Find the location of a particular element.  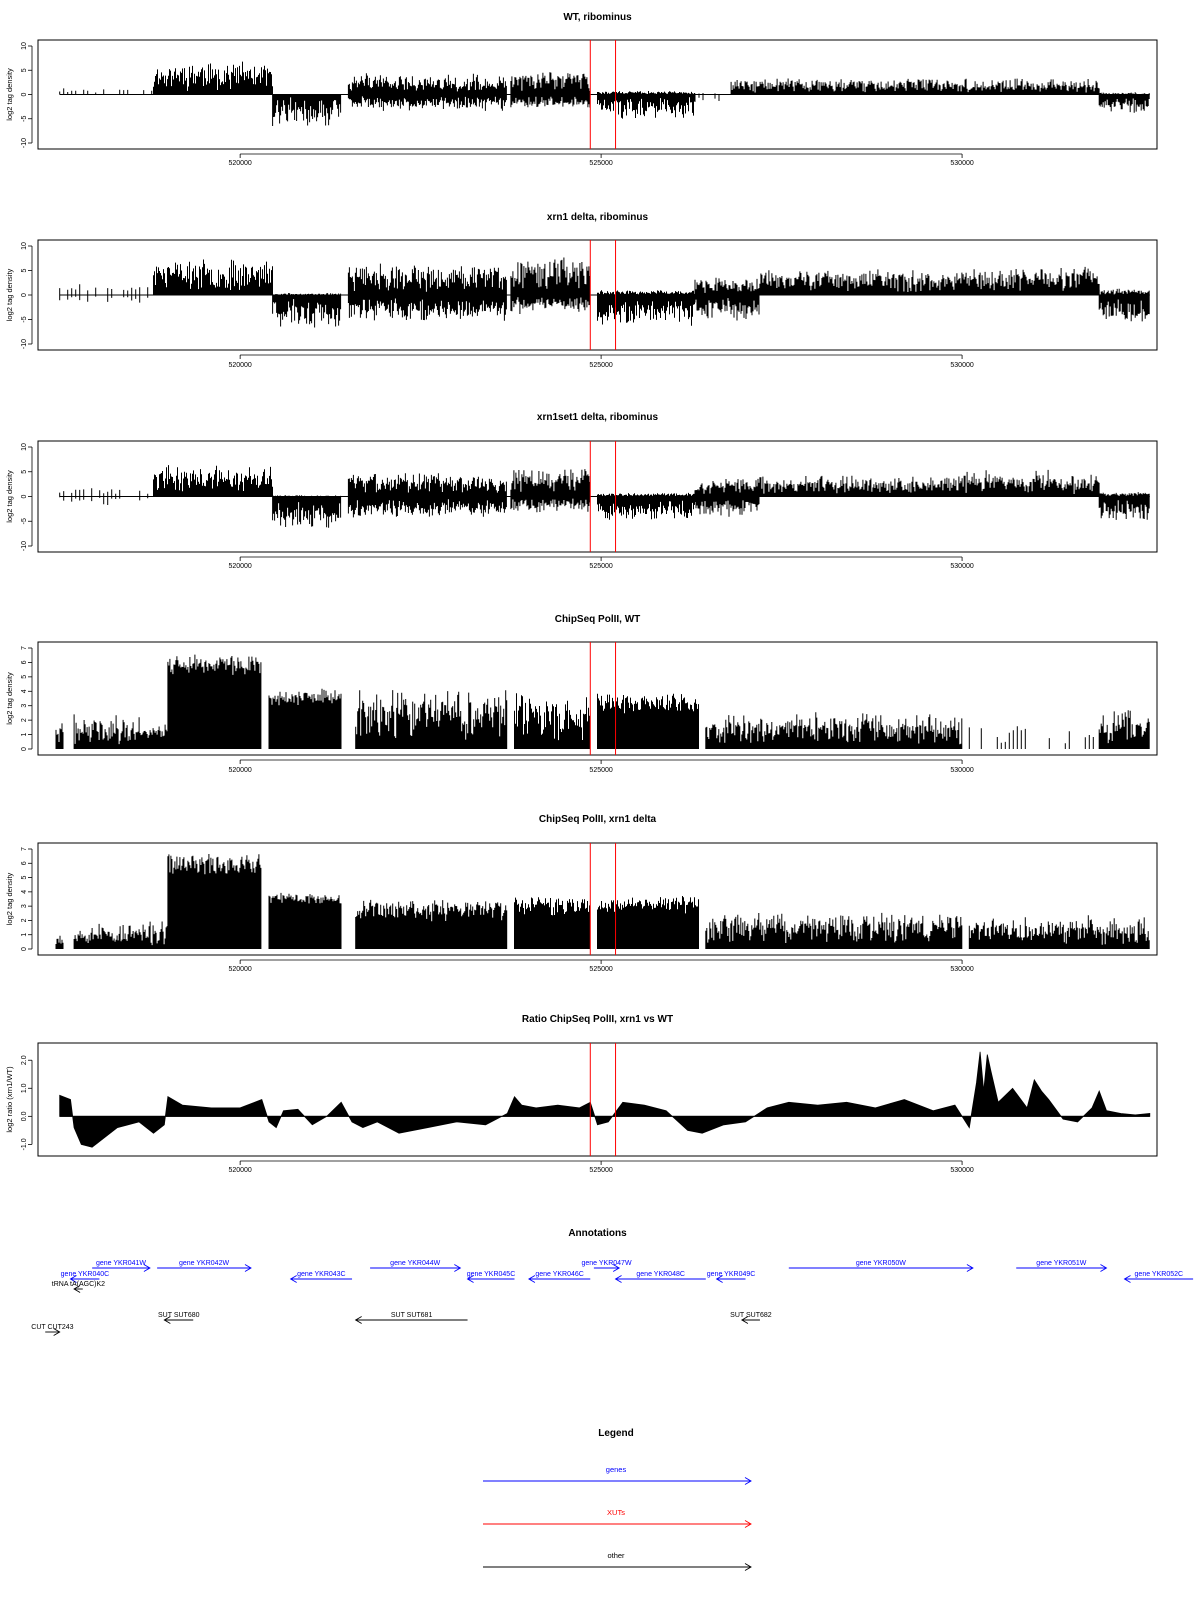

y-tick-label: 2 is located at coordinates (24, 720).